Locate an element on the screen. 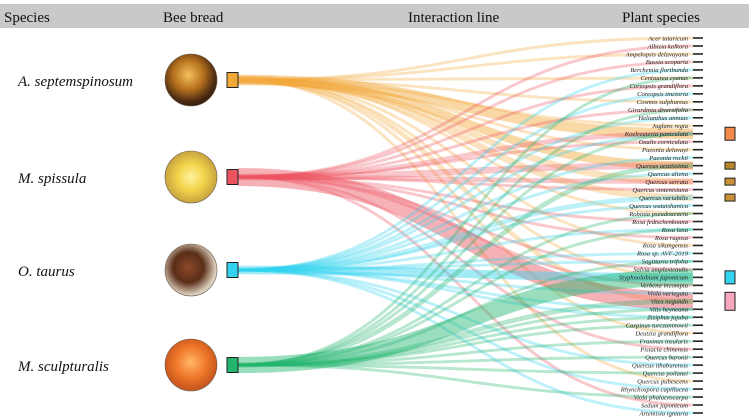  plant-species-name: Helianthus annuus is located at coordinates (662, 118).